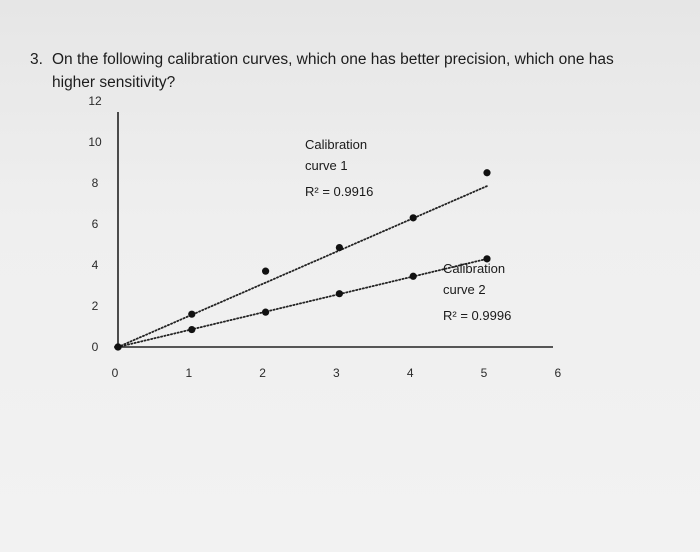  What do you see at coordinates (115, 373) in the screenshot?
I see `x-tick-label: 0` at bounding box center [115, 373].